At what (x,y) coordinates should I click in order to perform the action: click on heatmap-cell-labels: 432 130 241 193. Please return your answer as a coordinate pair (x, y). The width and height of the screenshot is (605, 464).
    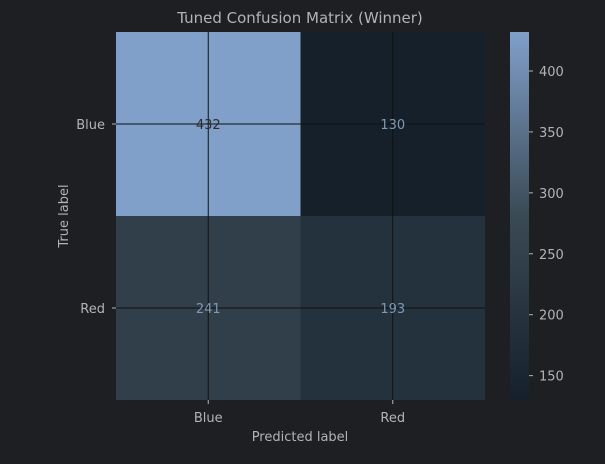
    Looking at the image, I should click on (300, 217).